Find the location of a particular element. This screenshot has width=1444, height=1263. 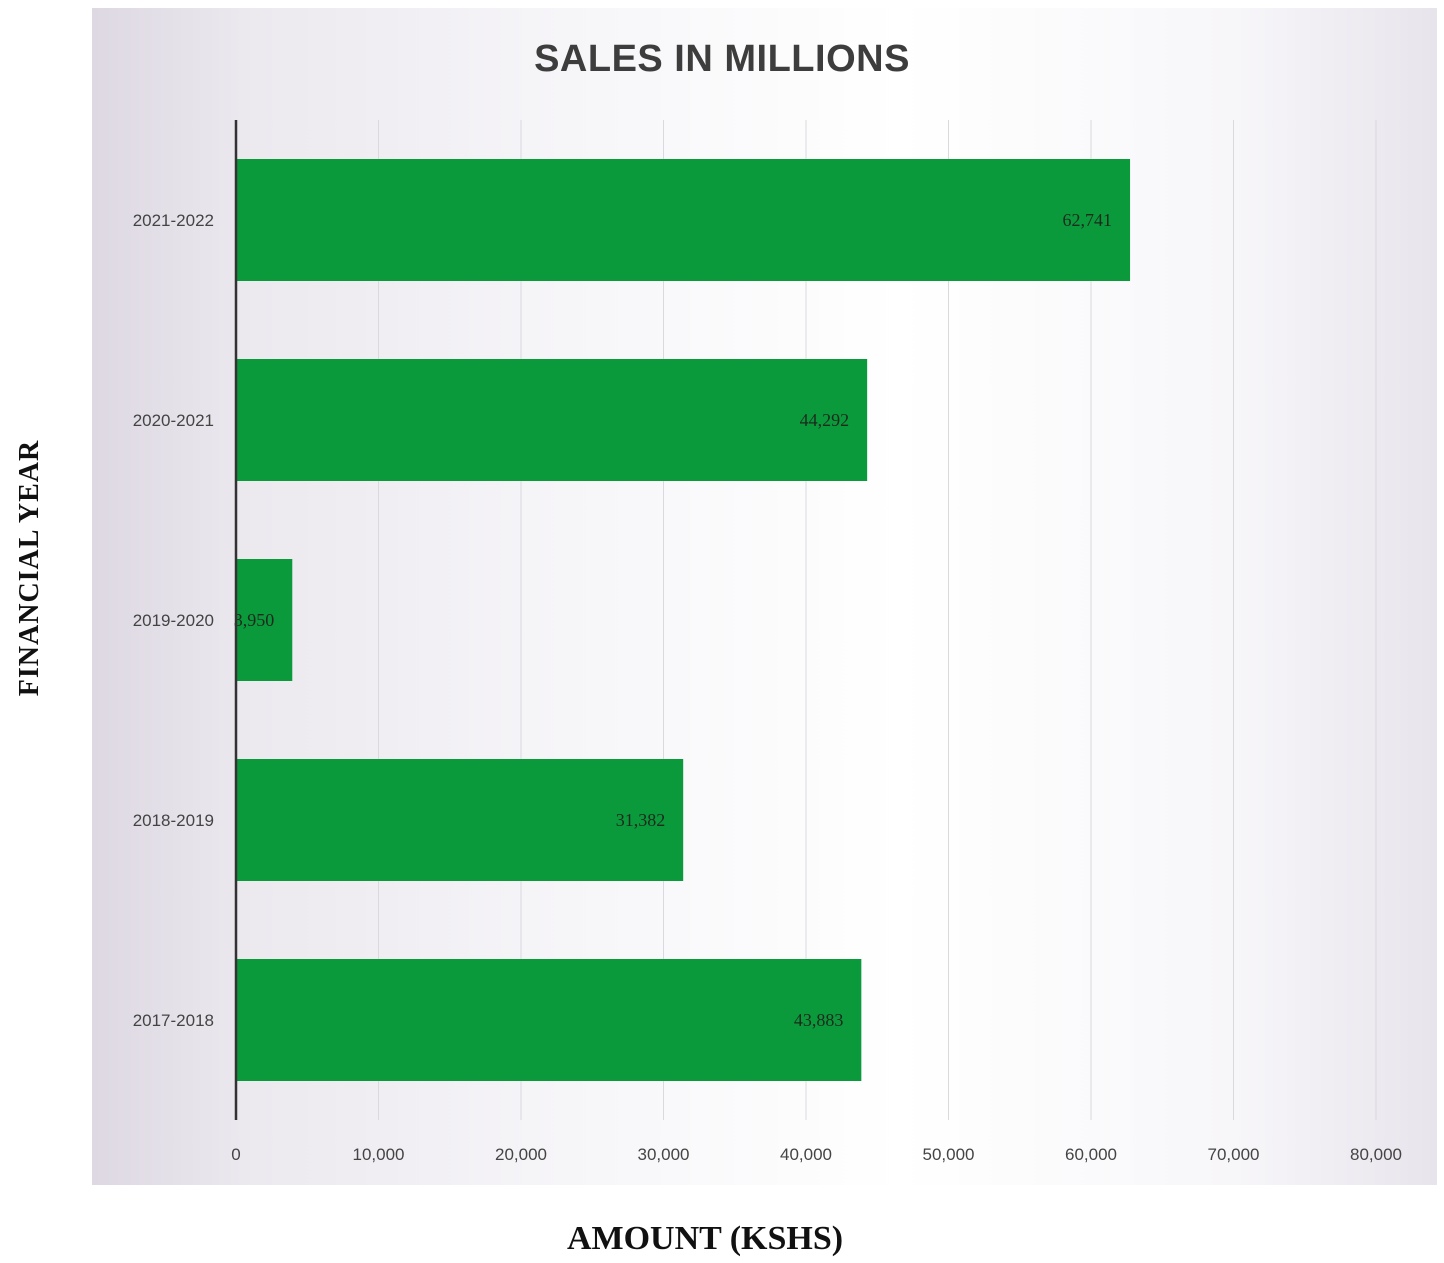

x-tick-label: 70,000 is located at coordinates (1234, 1154).